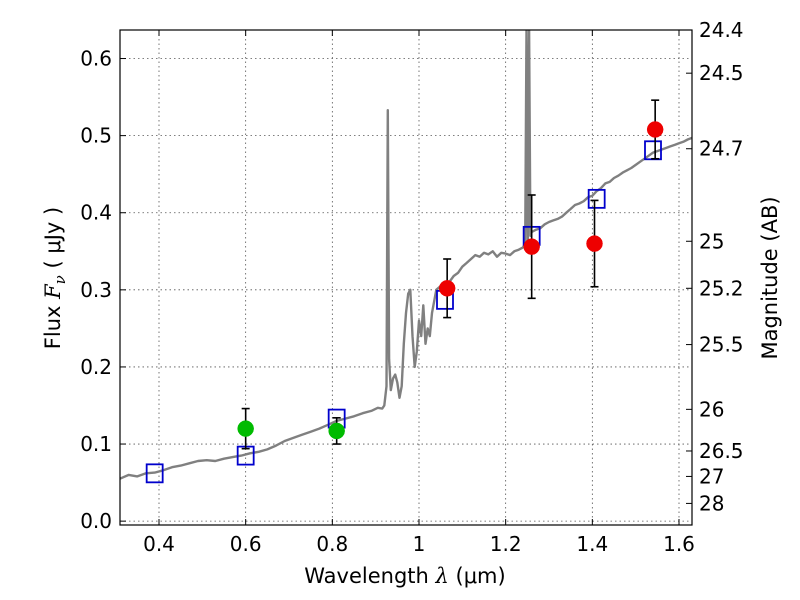 The image size is (800, 600). Describe the element at coordinates (96, 59) in the screenshot. I see `y-tick-label: 0.6` at that location.